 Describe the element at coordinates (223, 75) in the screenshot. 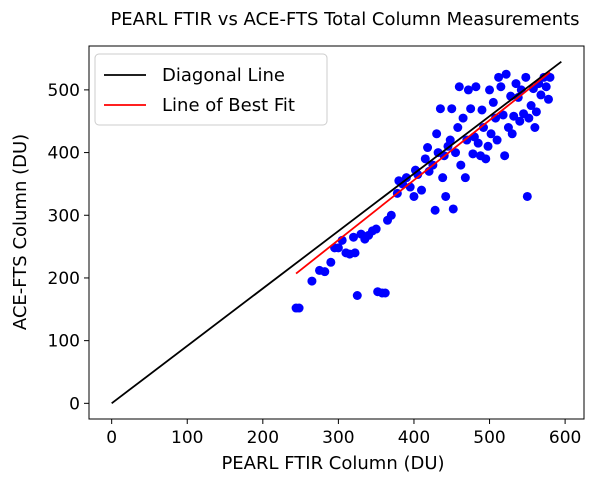

I see `legend-label-diagonal: Diagonal Line` at that location.